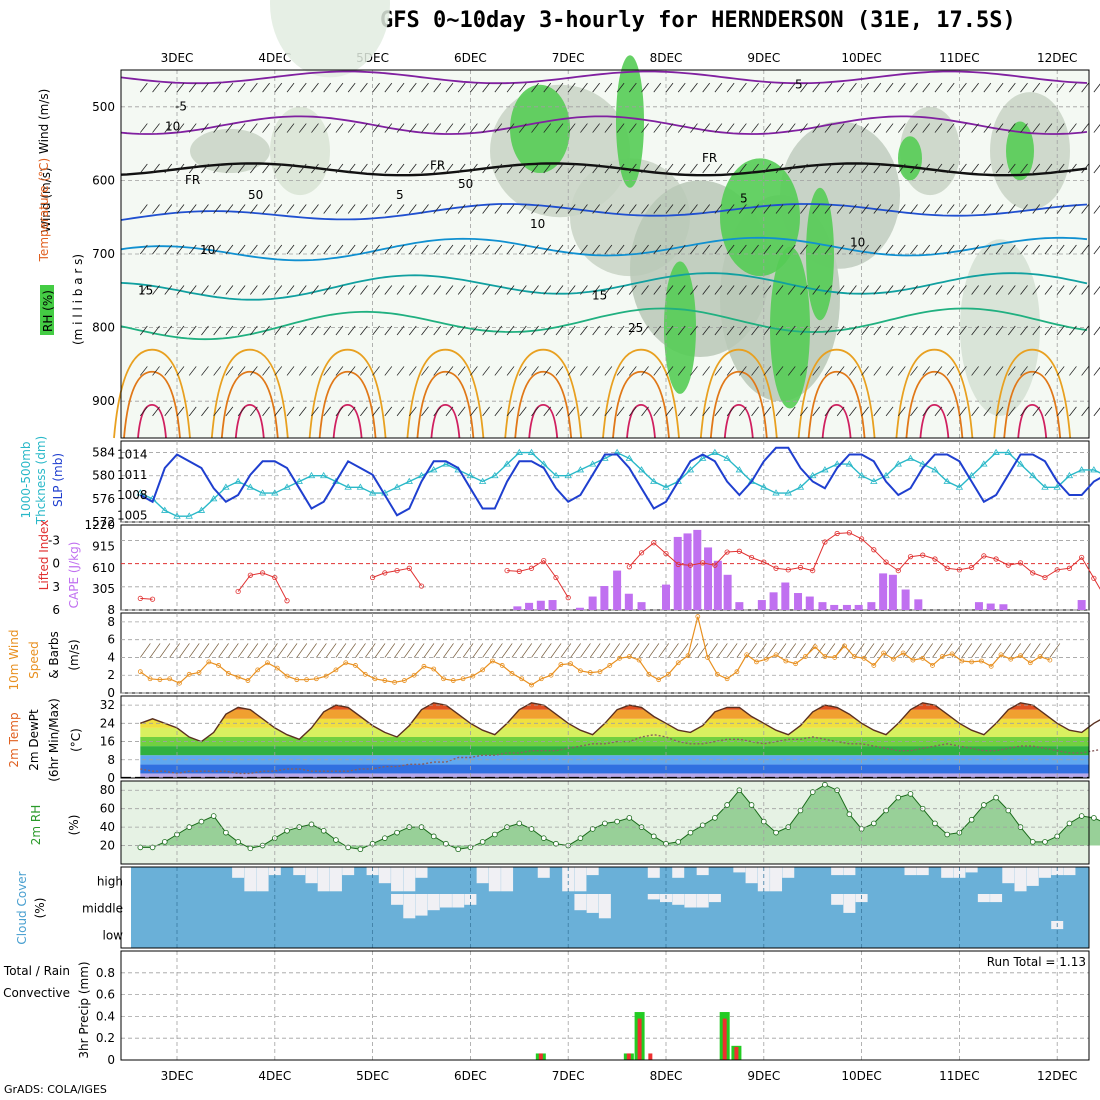 This screenshot has height=1100, width=1100. I want to click on thickness-tick: 576, so click(103, 499).